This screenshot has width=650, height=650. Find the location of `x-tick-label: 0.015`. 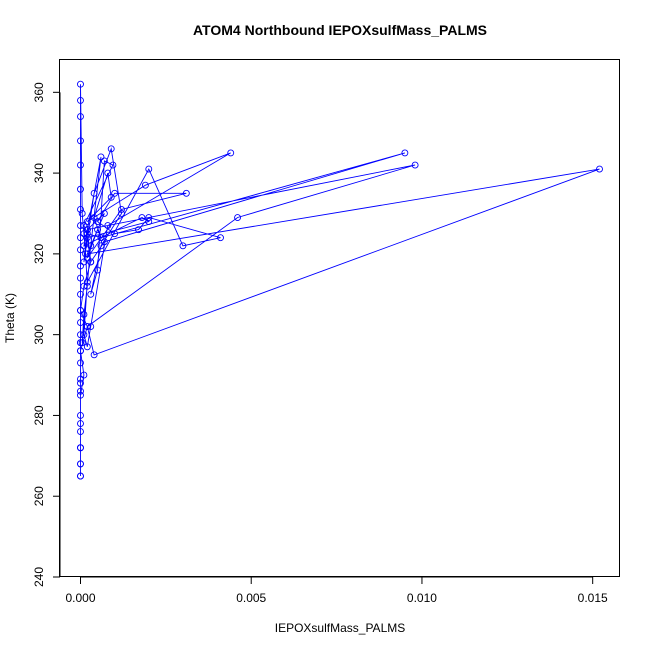

x-tick-label: 0.015 is located at coordinates (593, 598).